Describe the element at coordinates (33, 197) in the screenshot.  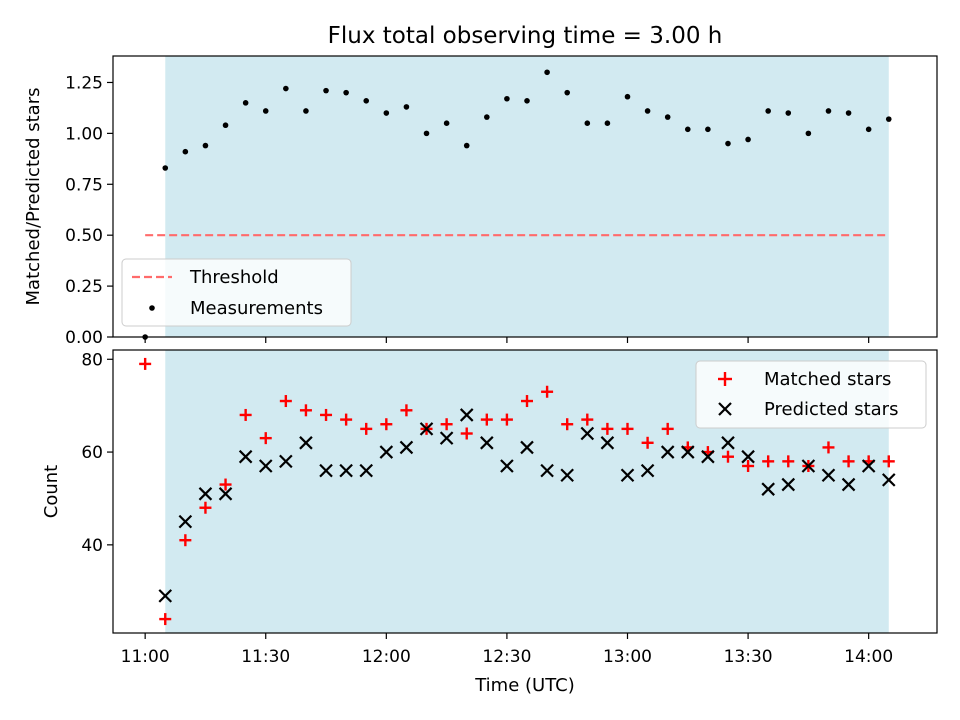
I see `top-y-axis-label: Matched/Predicted stars` at that location.